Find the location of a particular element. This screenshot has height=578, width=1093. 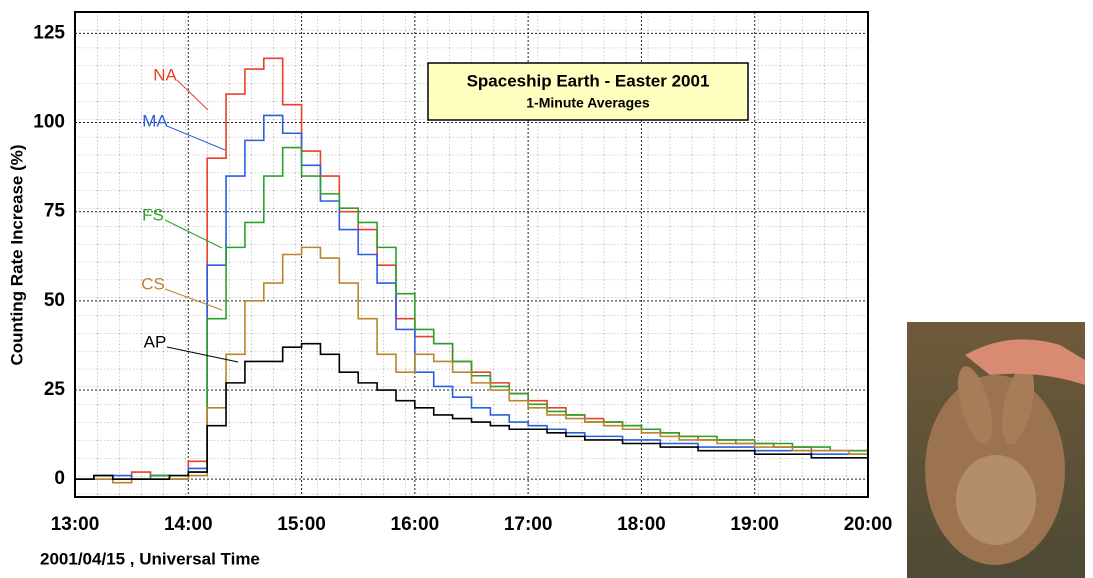

y-axis-label: Counting Rate Increase (%) is located at coordinates (16, 254).